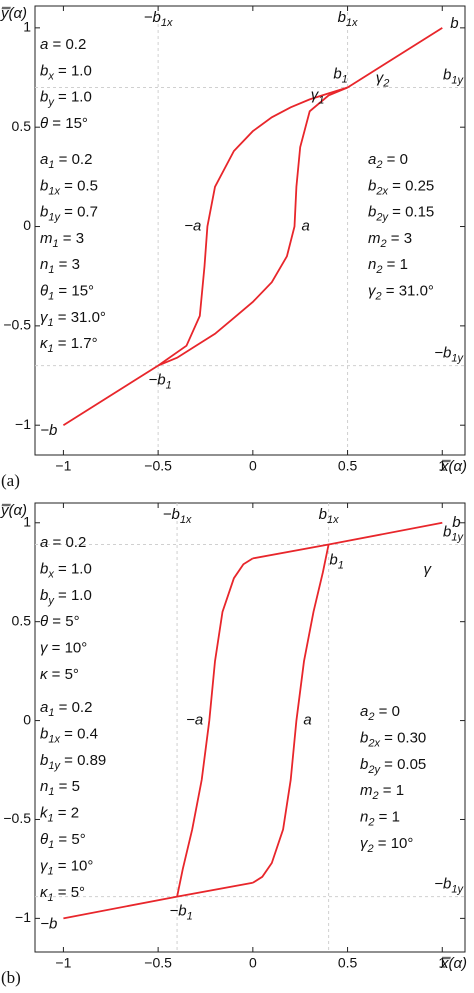  Describe the element at coordinates (44, 621) in the screenshot. I see `label-base: θ` at that location.